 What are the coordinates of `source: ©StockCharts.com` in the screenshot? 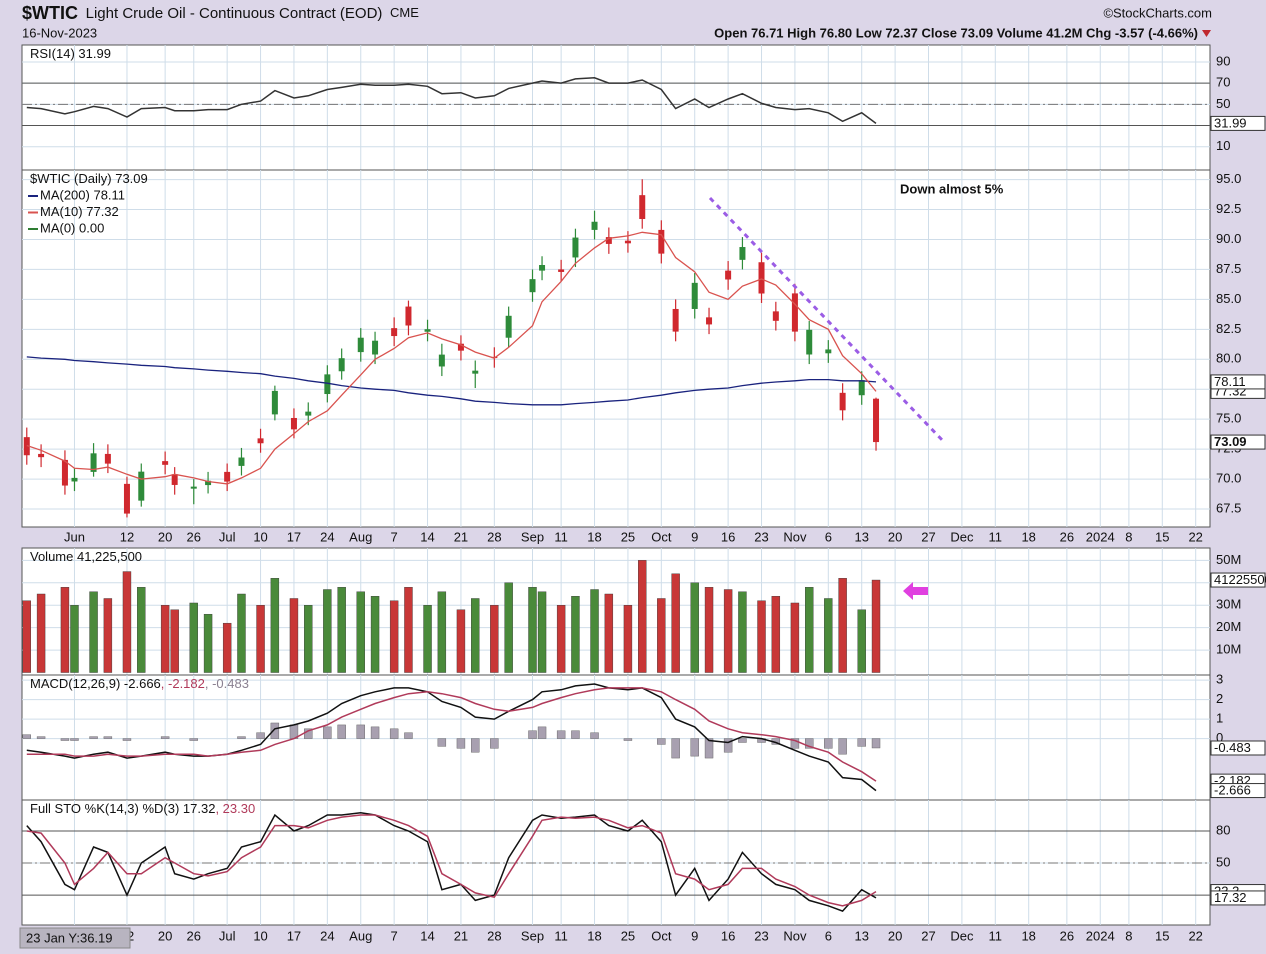 It's located at (1157, 12).